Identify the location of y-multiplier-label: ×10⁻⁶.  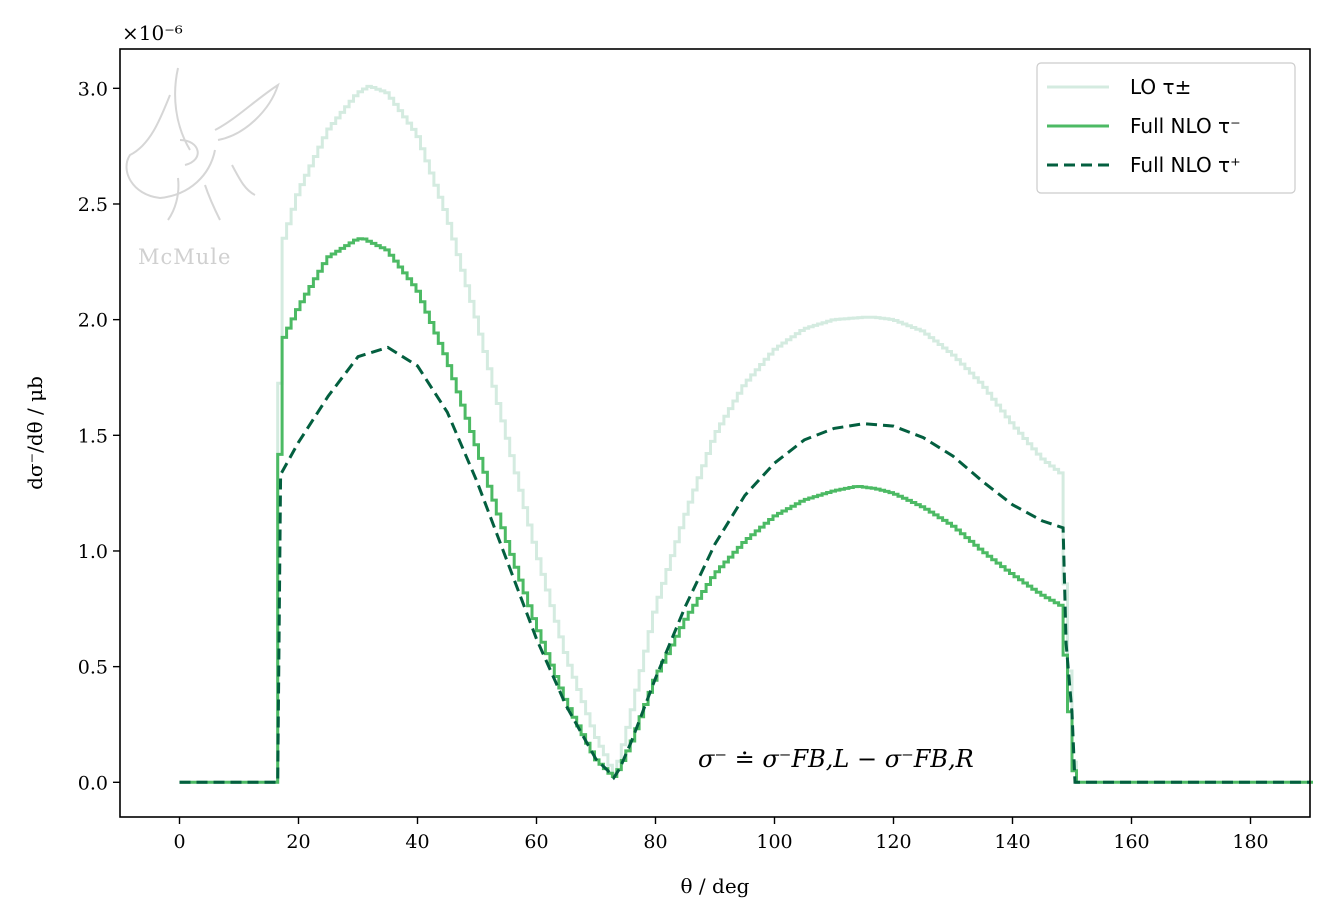
(152, 33).